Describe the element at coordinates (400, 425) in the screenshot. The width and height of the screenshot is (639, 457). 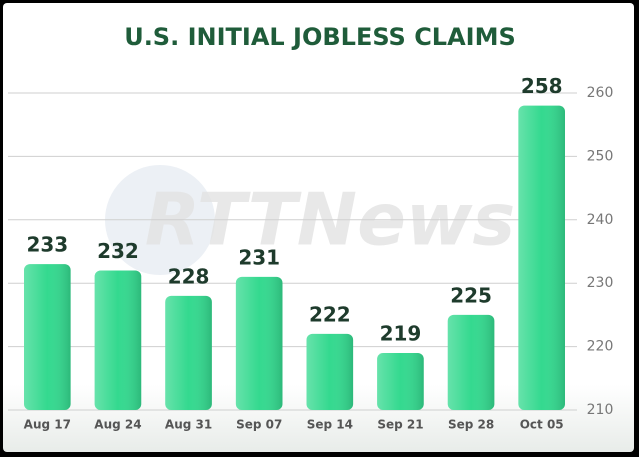
I see `x-tick-label: Sep 21` at that location.